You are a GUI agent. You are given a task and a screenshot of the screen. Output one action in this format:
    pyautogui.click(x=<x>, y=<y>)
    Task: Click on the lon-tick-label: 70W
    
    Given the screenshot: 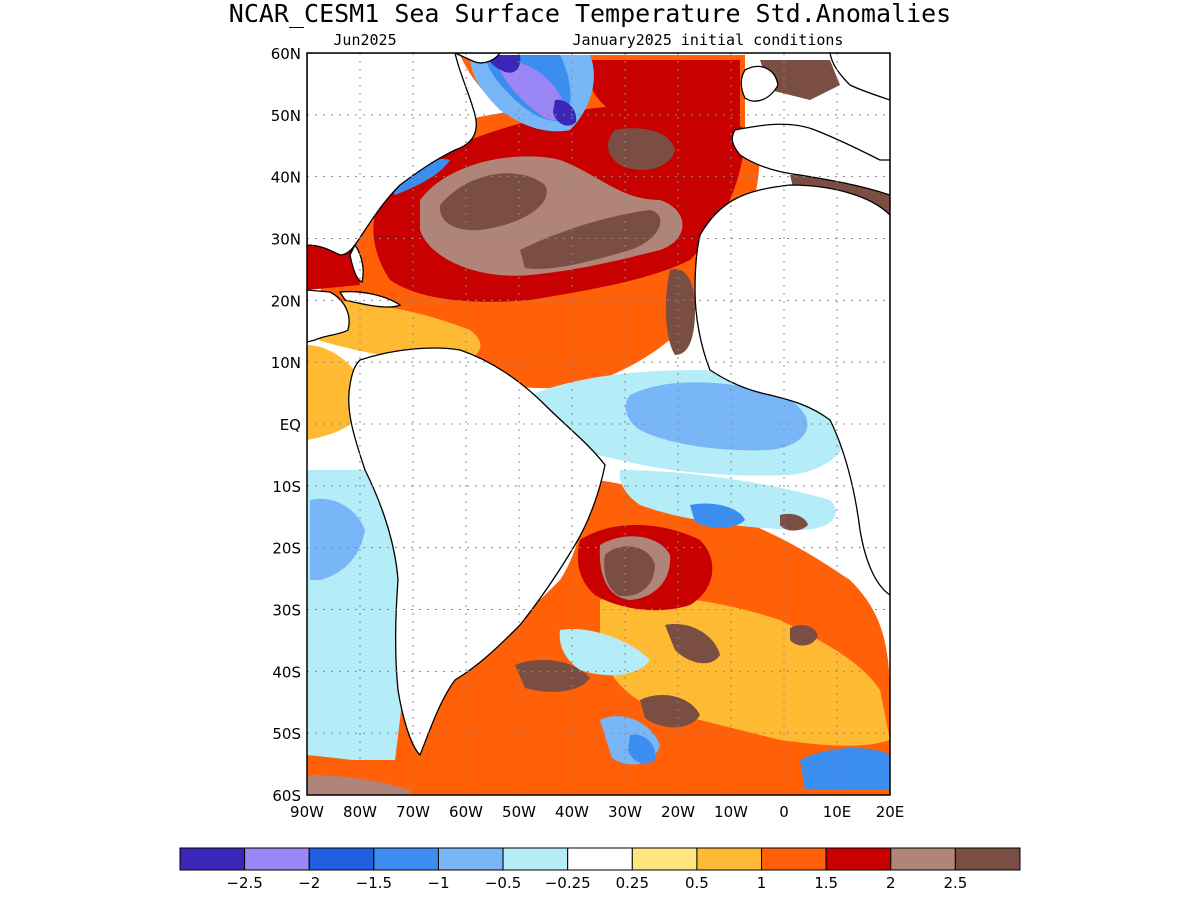 What is the action you would take?
    pyautogui.click(x=413, y=812)
    